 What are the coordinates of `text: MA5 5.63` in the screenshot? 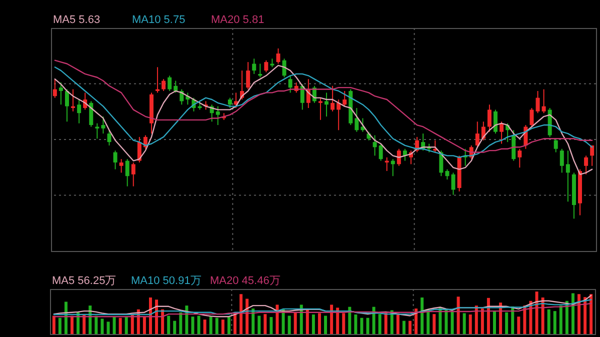 It's located at (76, 20).